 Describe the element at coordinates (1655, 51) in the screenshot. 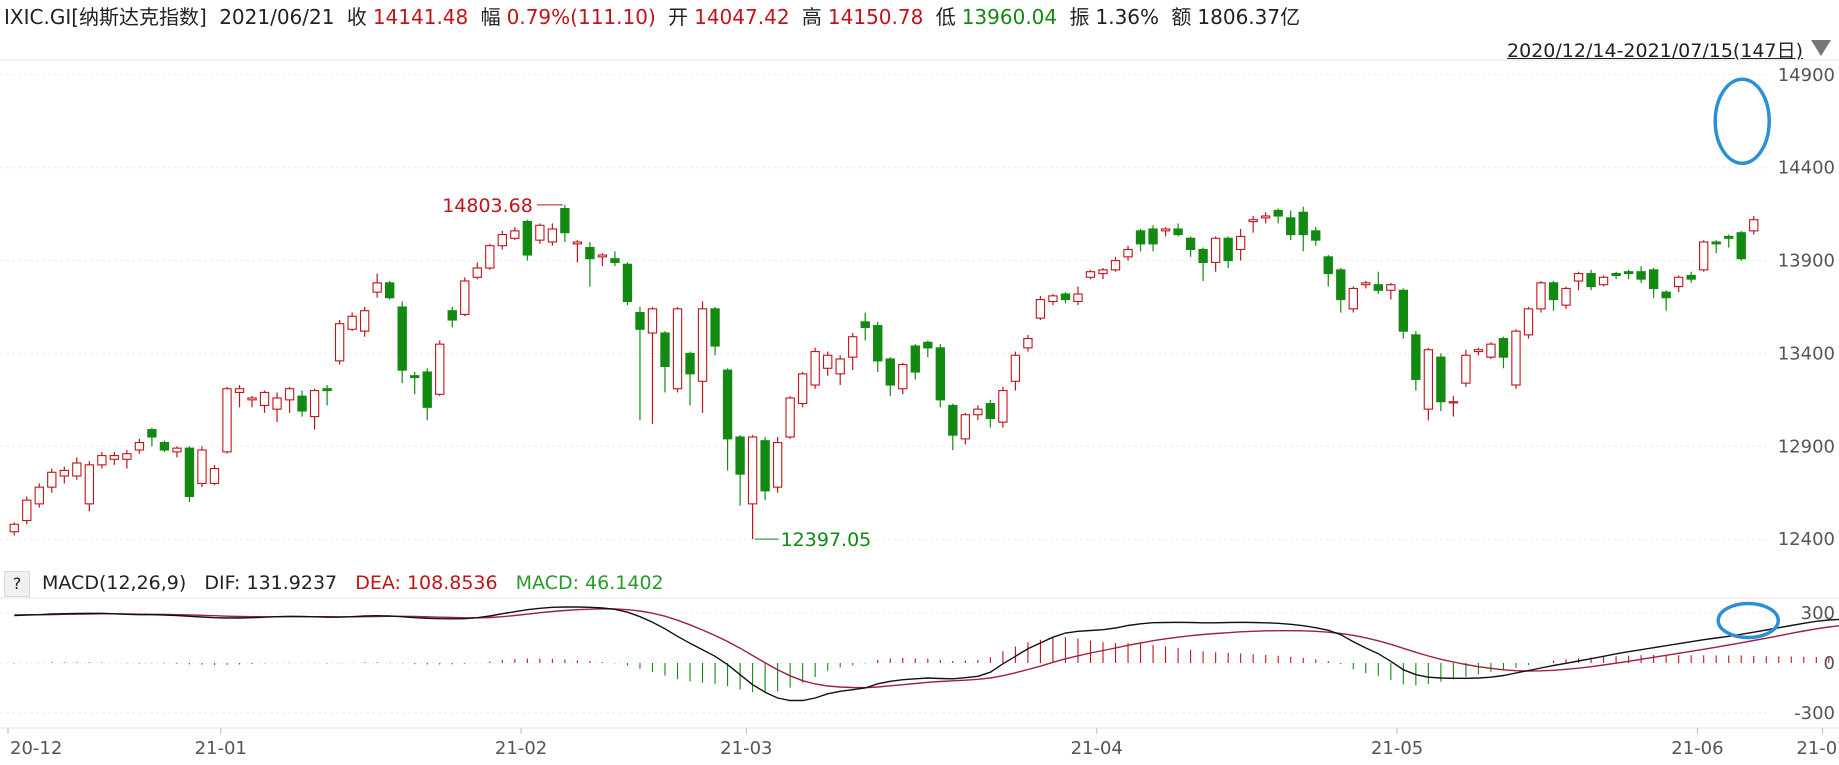

I see `date-range-selector: 2020/12/14-2021/07/15(147日)` at that location.